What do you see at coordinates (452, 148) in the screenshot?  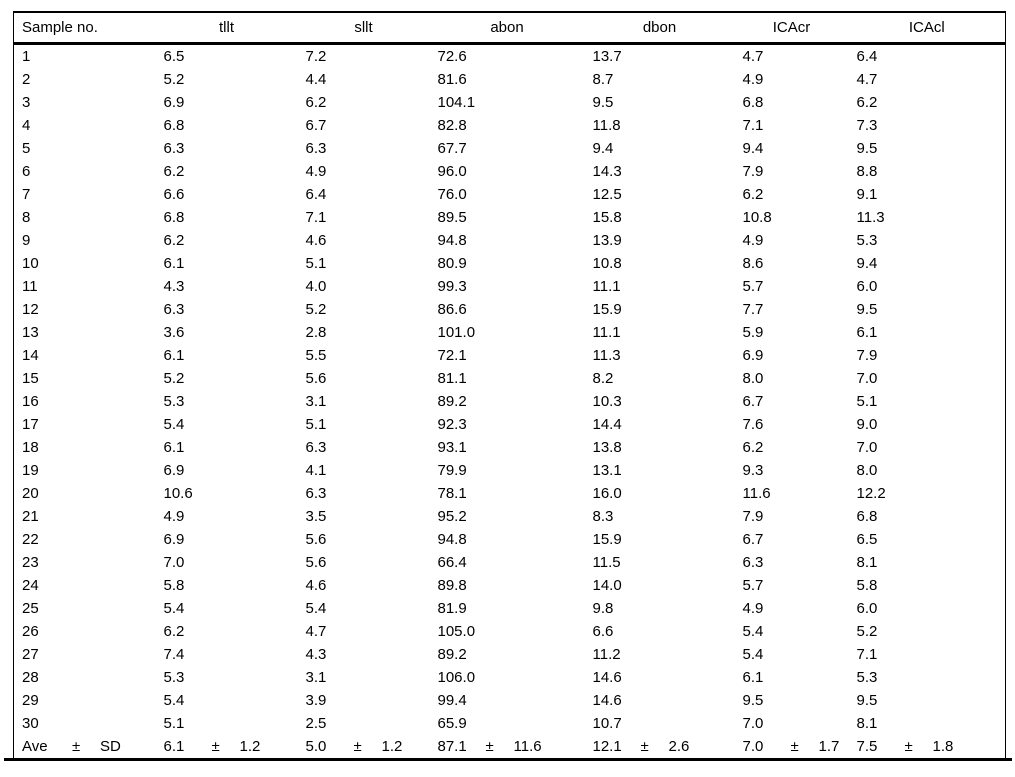 I see `value-cell: 67.7` at bounding box center [452, 148].